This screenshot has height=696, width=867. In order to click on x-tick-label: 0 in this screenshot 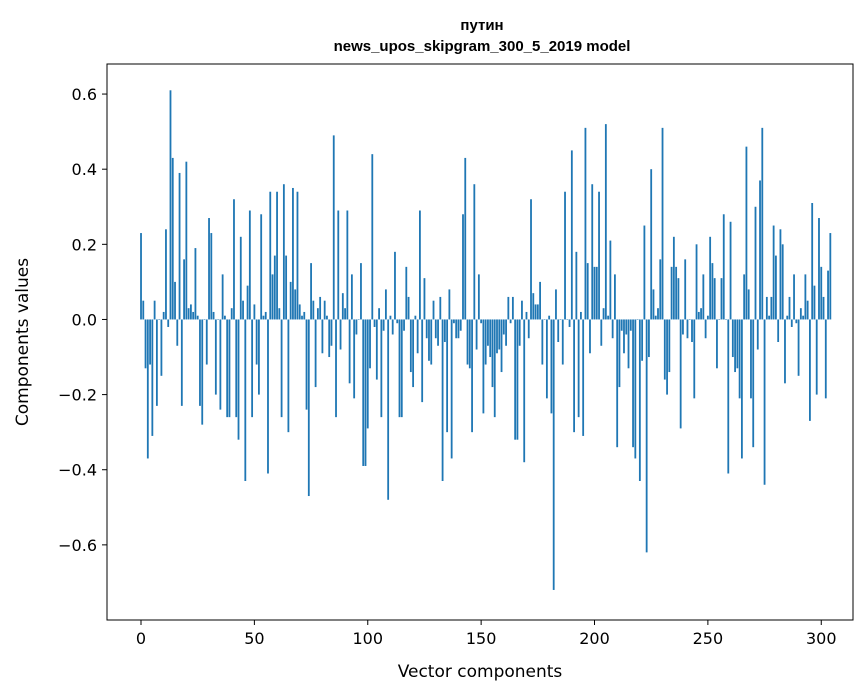, I will do `click(141, 638)`.